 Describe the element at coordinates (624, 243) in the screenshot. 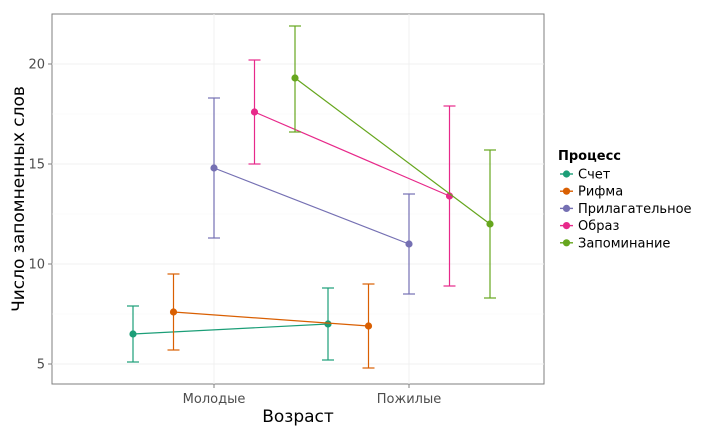

I see `legend-label: Запоминание` at that location.